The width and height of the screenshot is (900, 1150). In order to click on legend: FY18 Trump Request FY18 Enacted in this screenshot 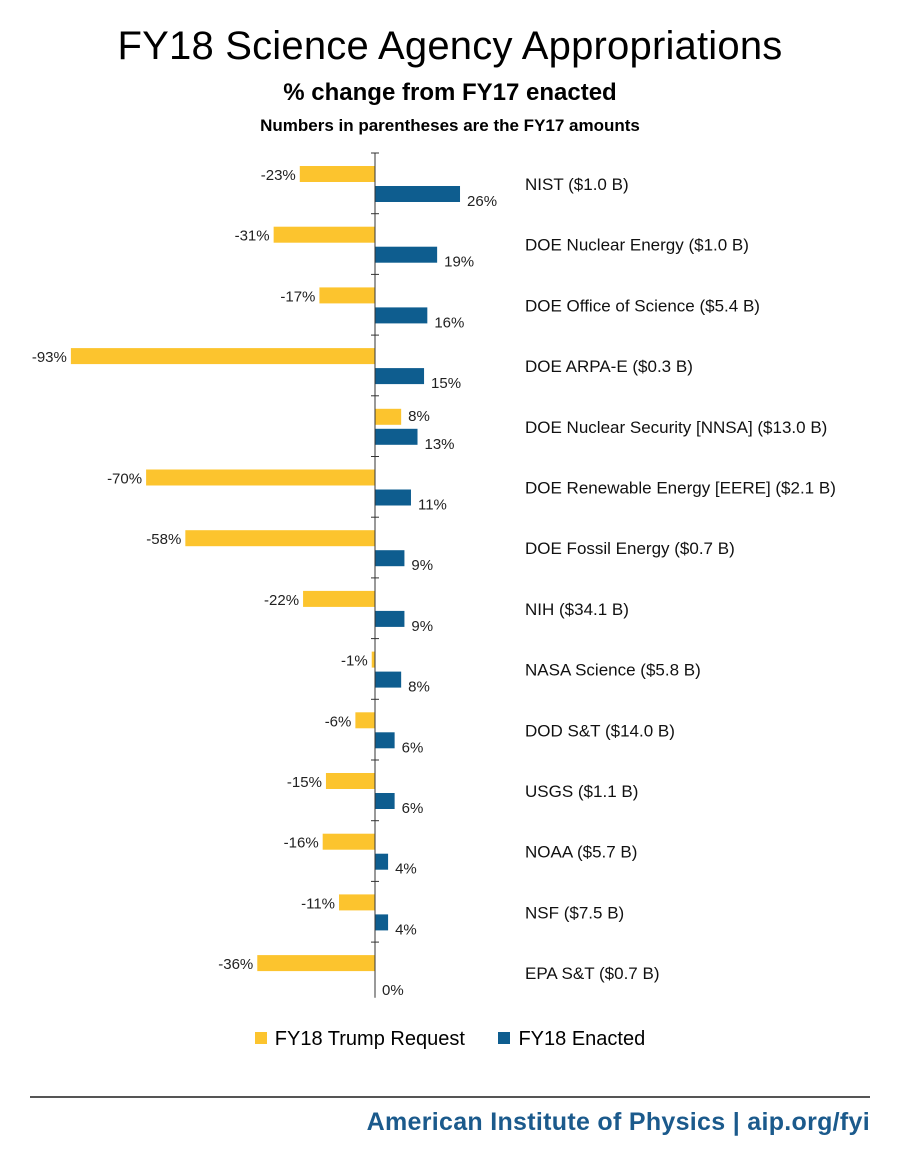, I will do `click(450, 1039)`.